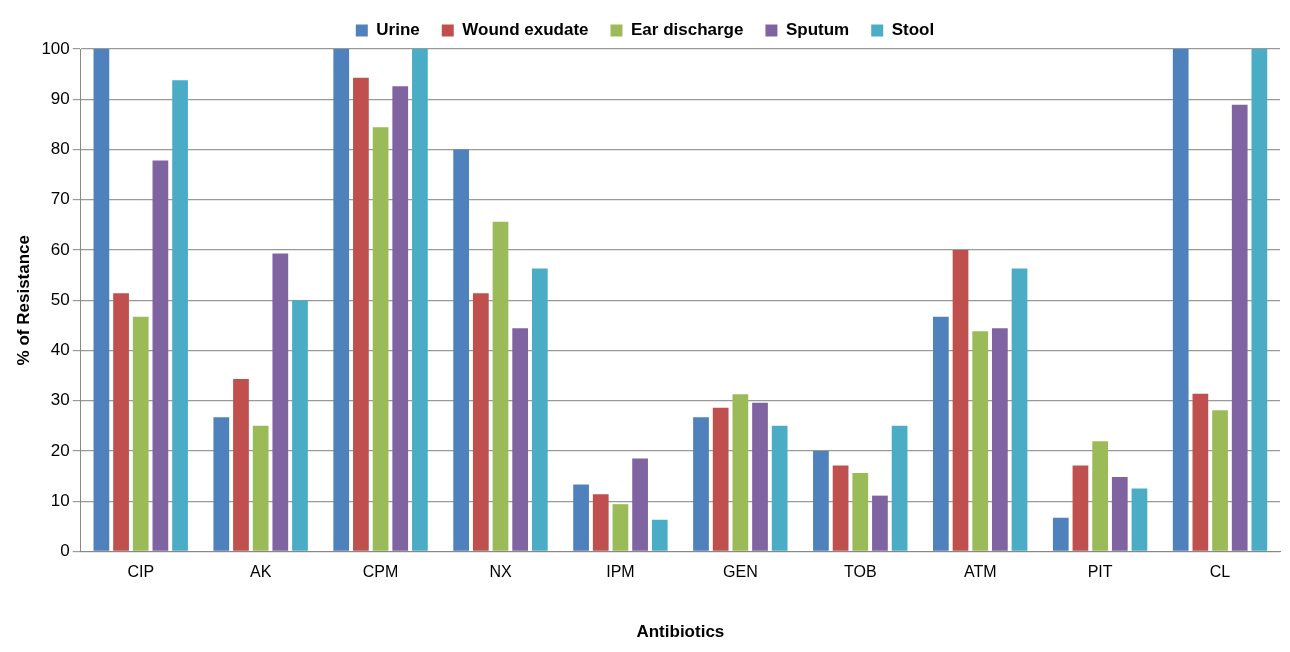 Image resolution: width=1290 pixels, height=652 pixels. I want to click on y-tick-label: 40, so click(60, 350).